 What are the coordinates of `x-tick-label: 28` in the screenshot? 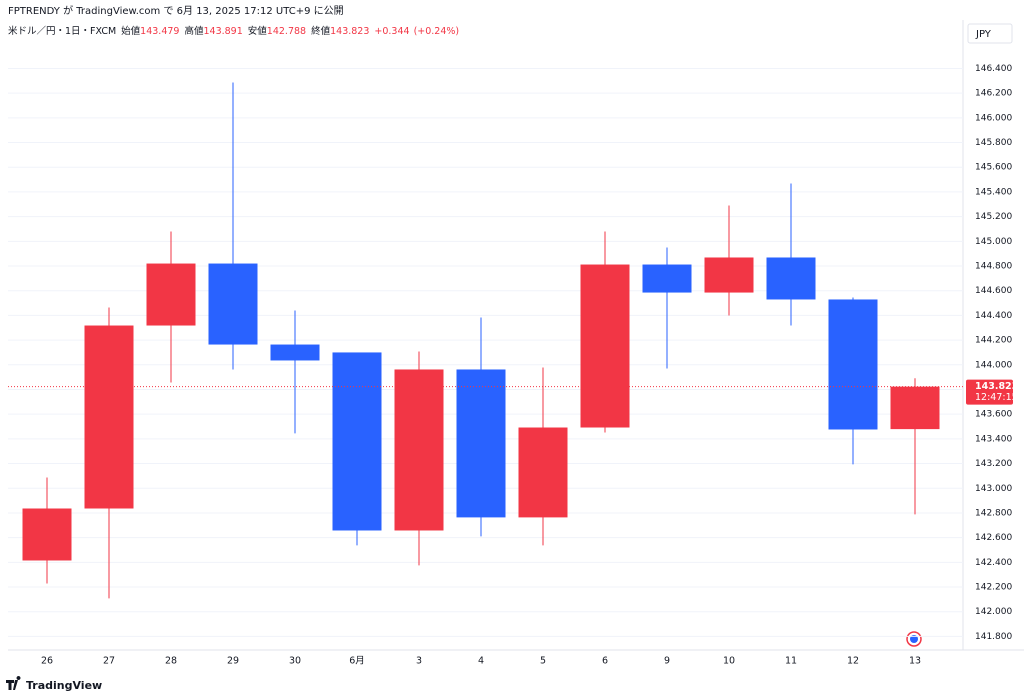 It's located at (171, 661).